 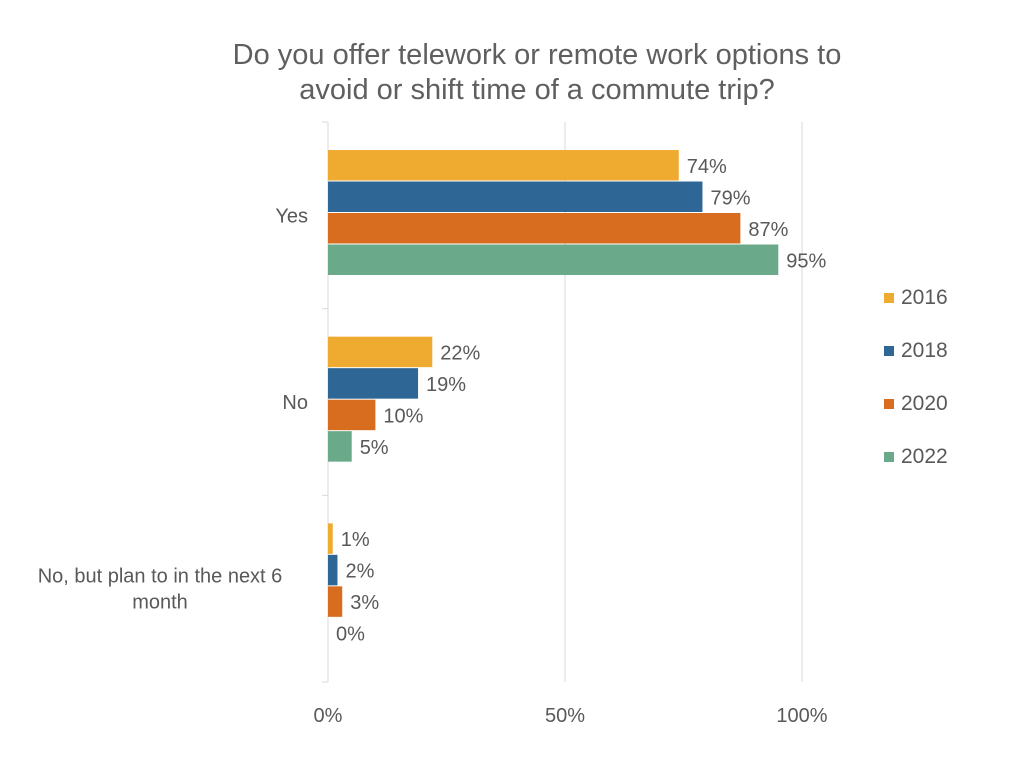 I want to click on category-label-2-line-1: No, so click(x=295, y=403).